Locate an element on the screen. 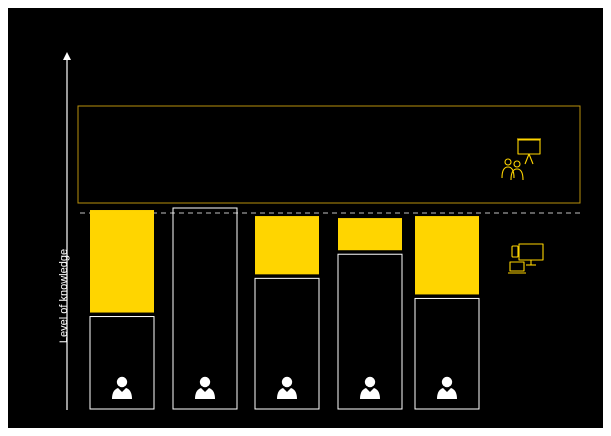  y-axis-label: Level of knowledge is located at coordinates (64, 296).